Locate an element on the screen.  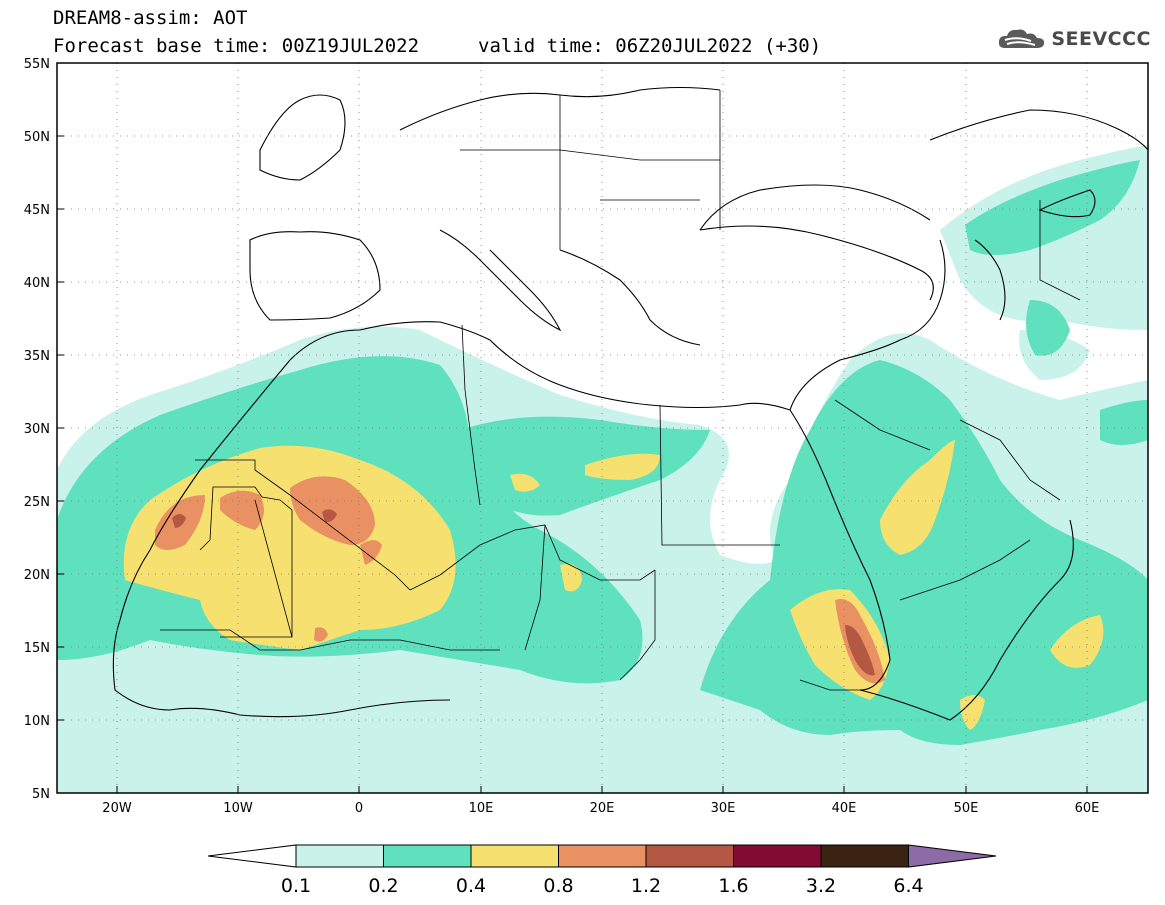
lat-label: 50N is located at coordinates (37, 137).